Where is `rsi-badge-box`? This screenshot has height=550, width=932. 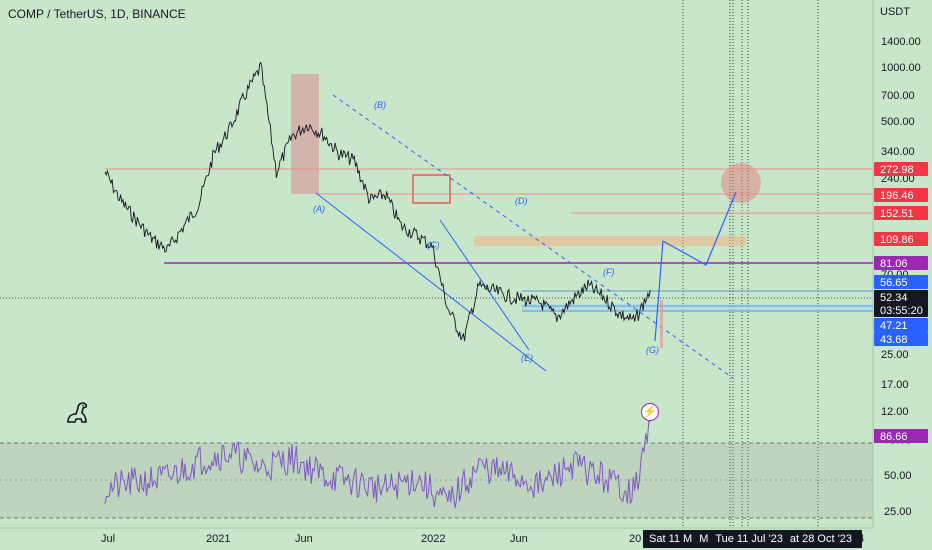
rsi-badge-box is located at coordinates (901, 436).